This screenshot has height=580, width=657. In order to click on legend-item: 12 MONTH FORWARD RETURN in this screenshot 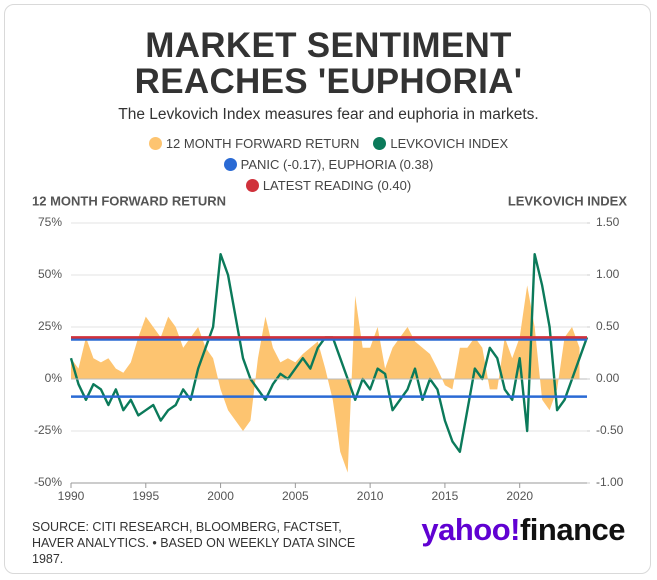, I will do `click(254, 143)`.